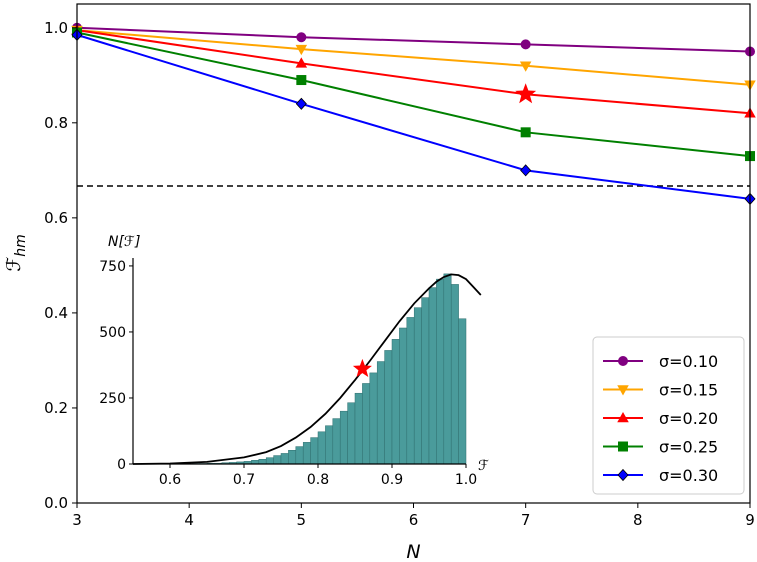 Image resolution: width=757 pixels, height=562 pixels. I want to click on inset-x-tick-label: 0.7, so click(244, 480).